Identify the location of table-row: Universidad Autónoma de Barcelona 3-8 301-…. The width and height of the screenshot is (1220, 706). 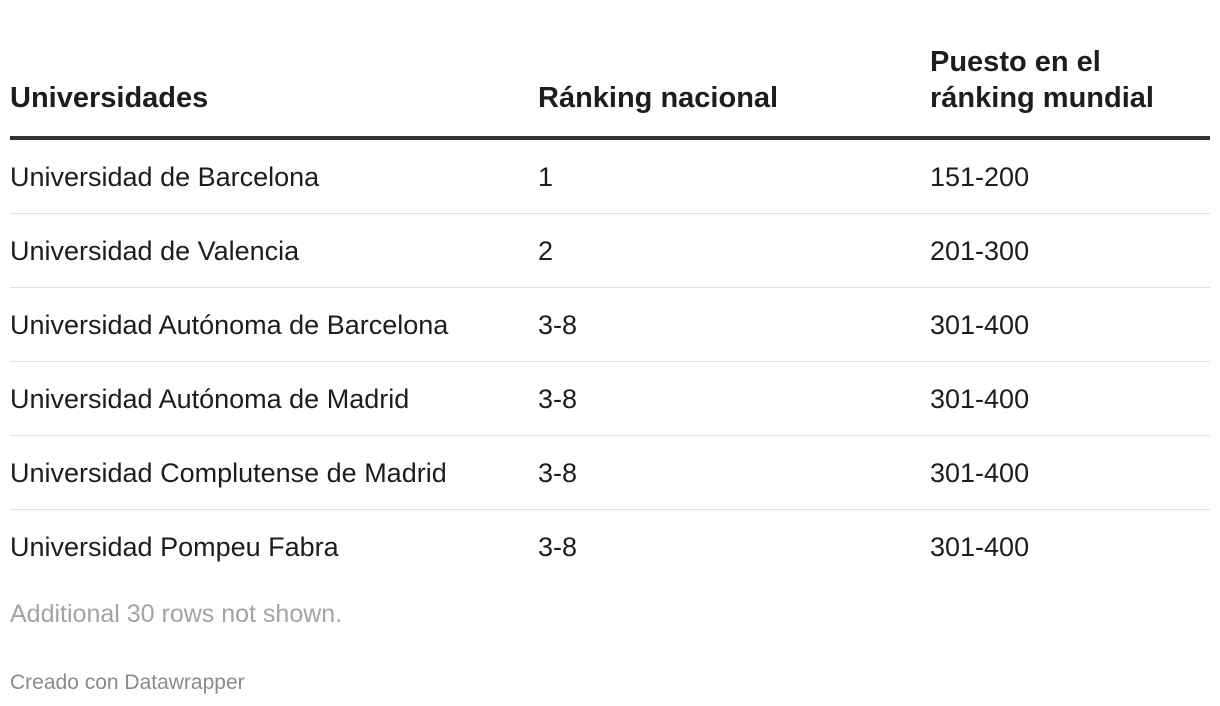
(610, 324).